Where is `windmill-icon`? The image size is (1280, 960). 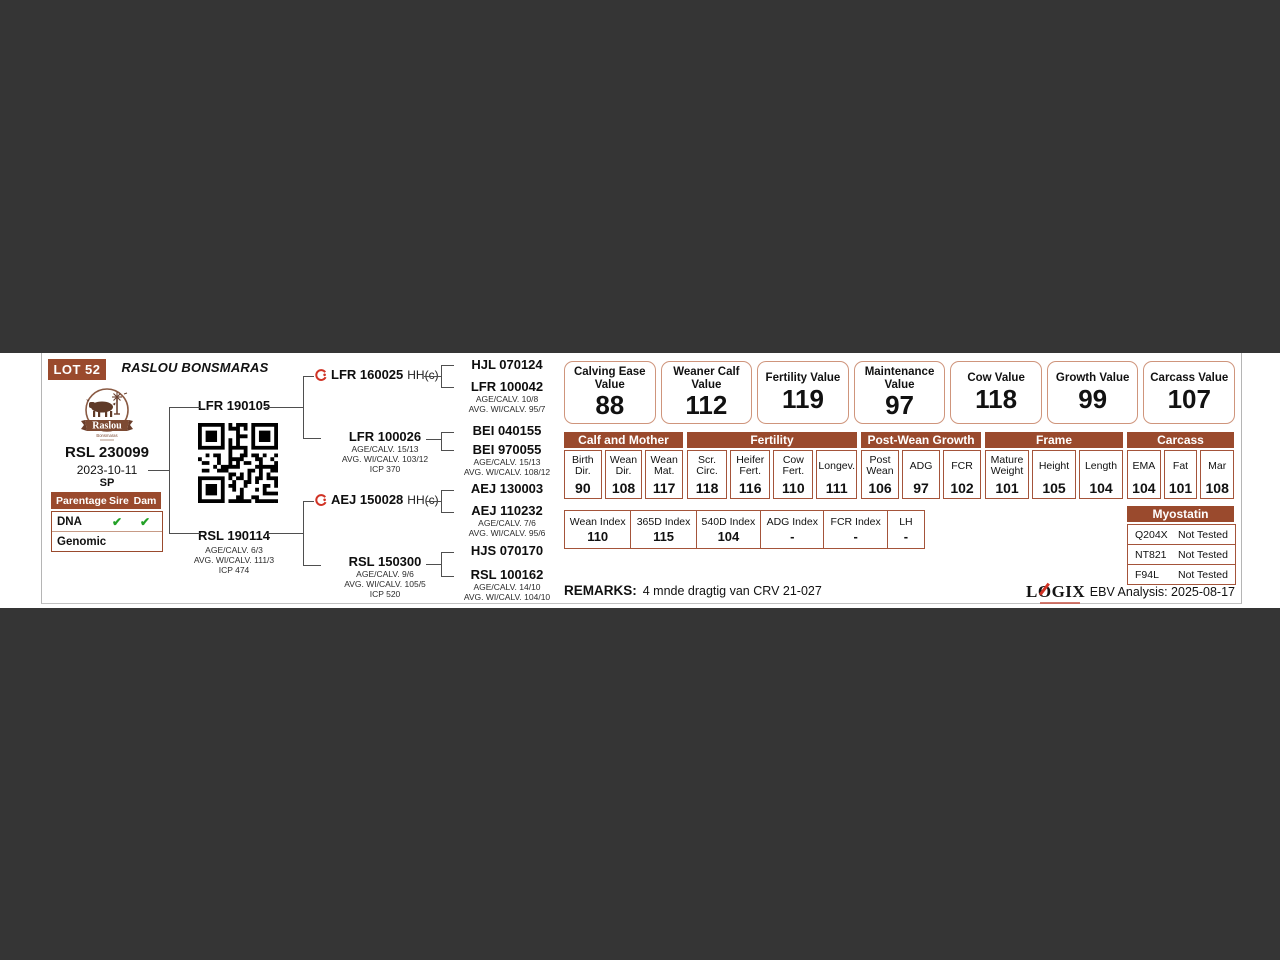
windmill-icon is located at coordinates (120, 397).